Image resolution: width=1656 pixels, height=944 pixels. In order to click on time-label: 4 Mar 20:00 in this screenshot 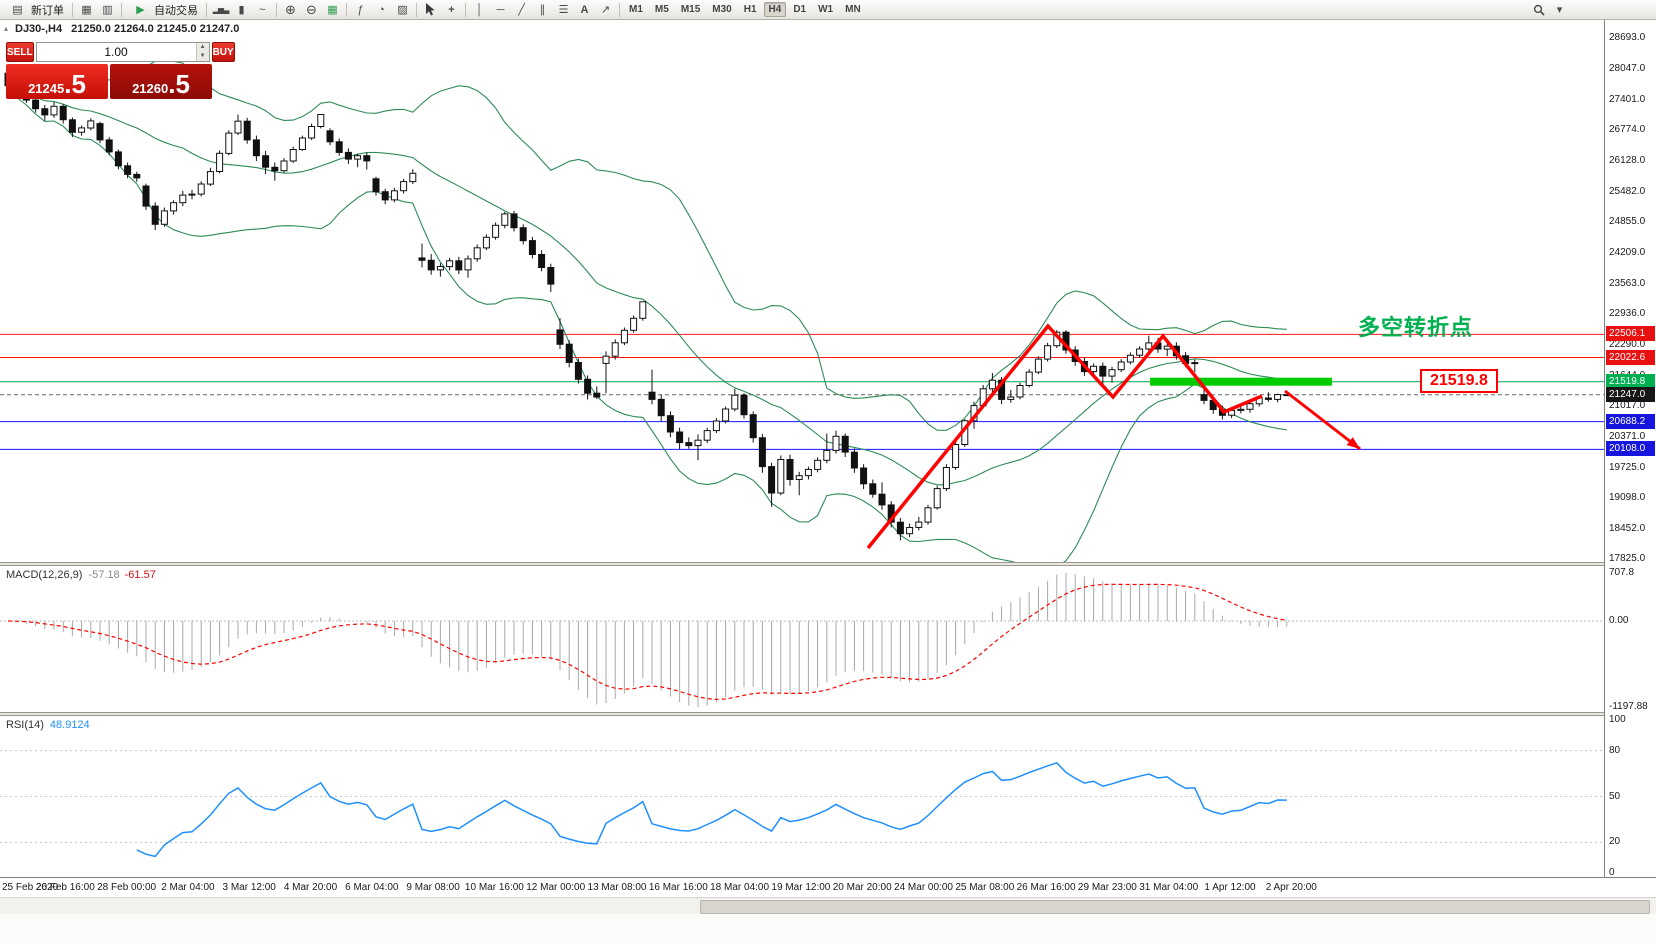, I will do `click(310, 887)`.